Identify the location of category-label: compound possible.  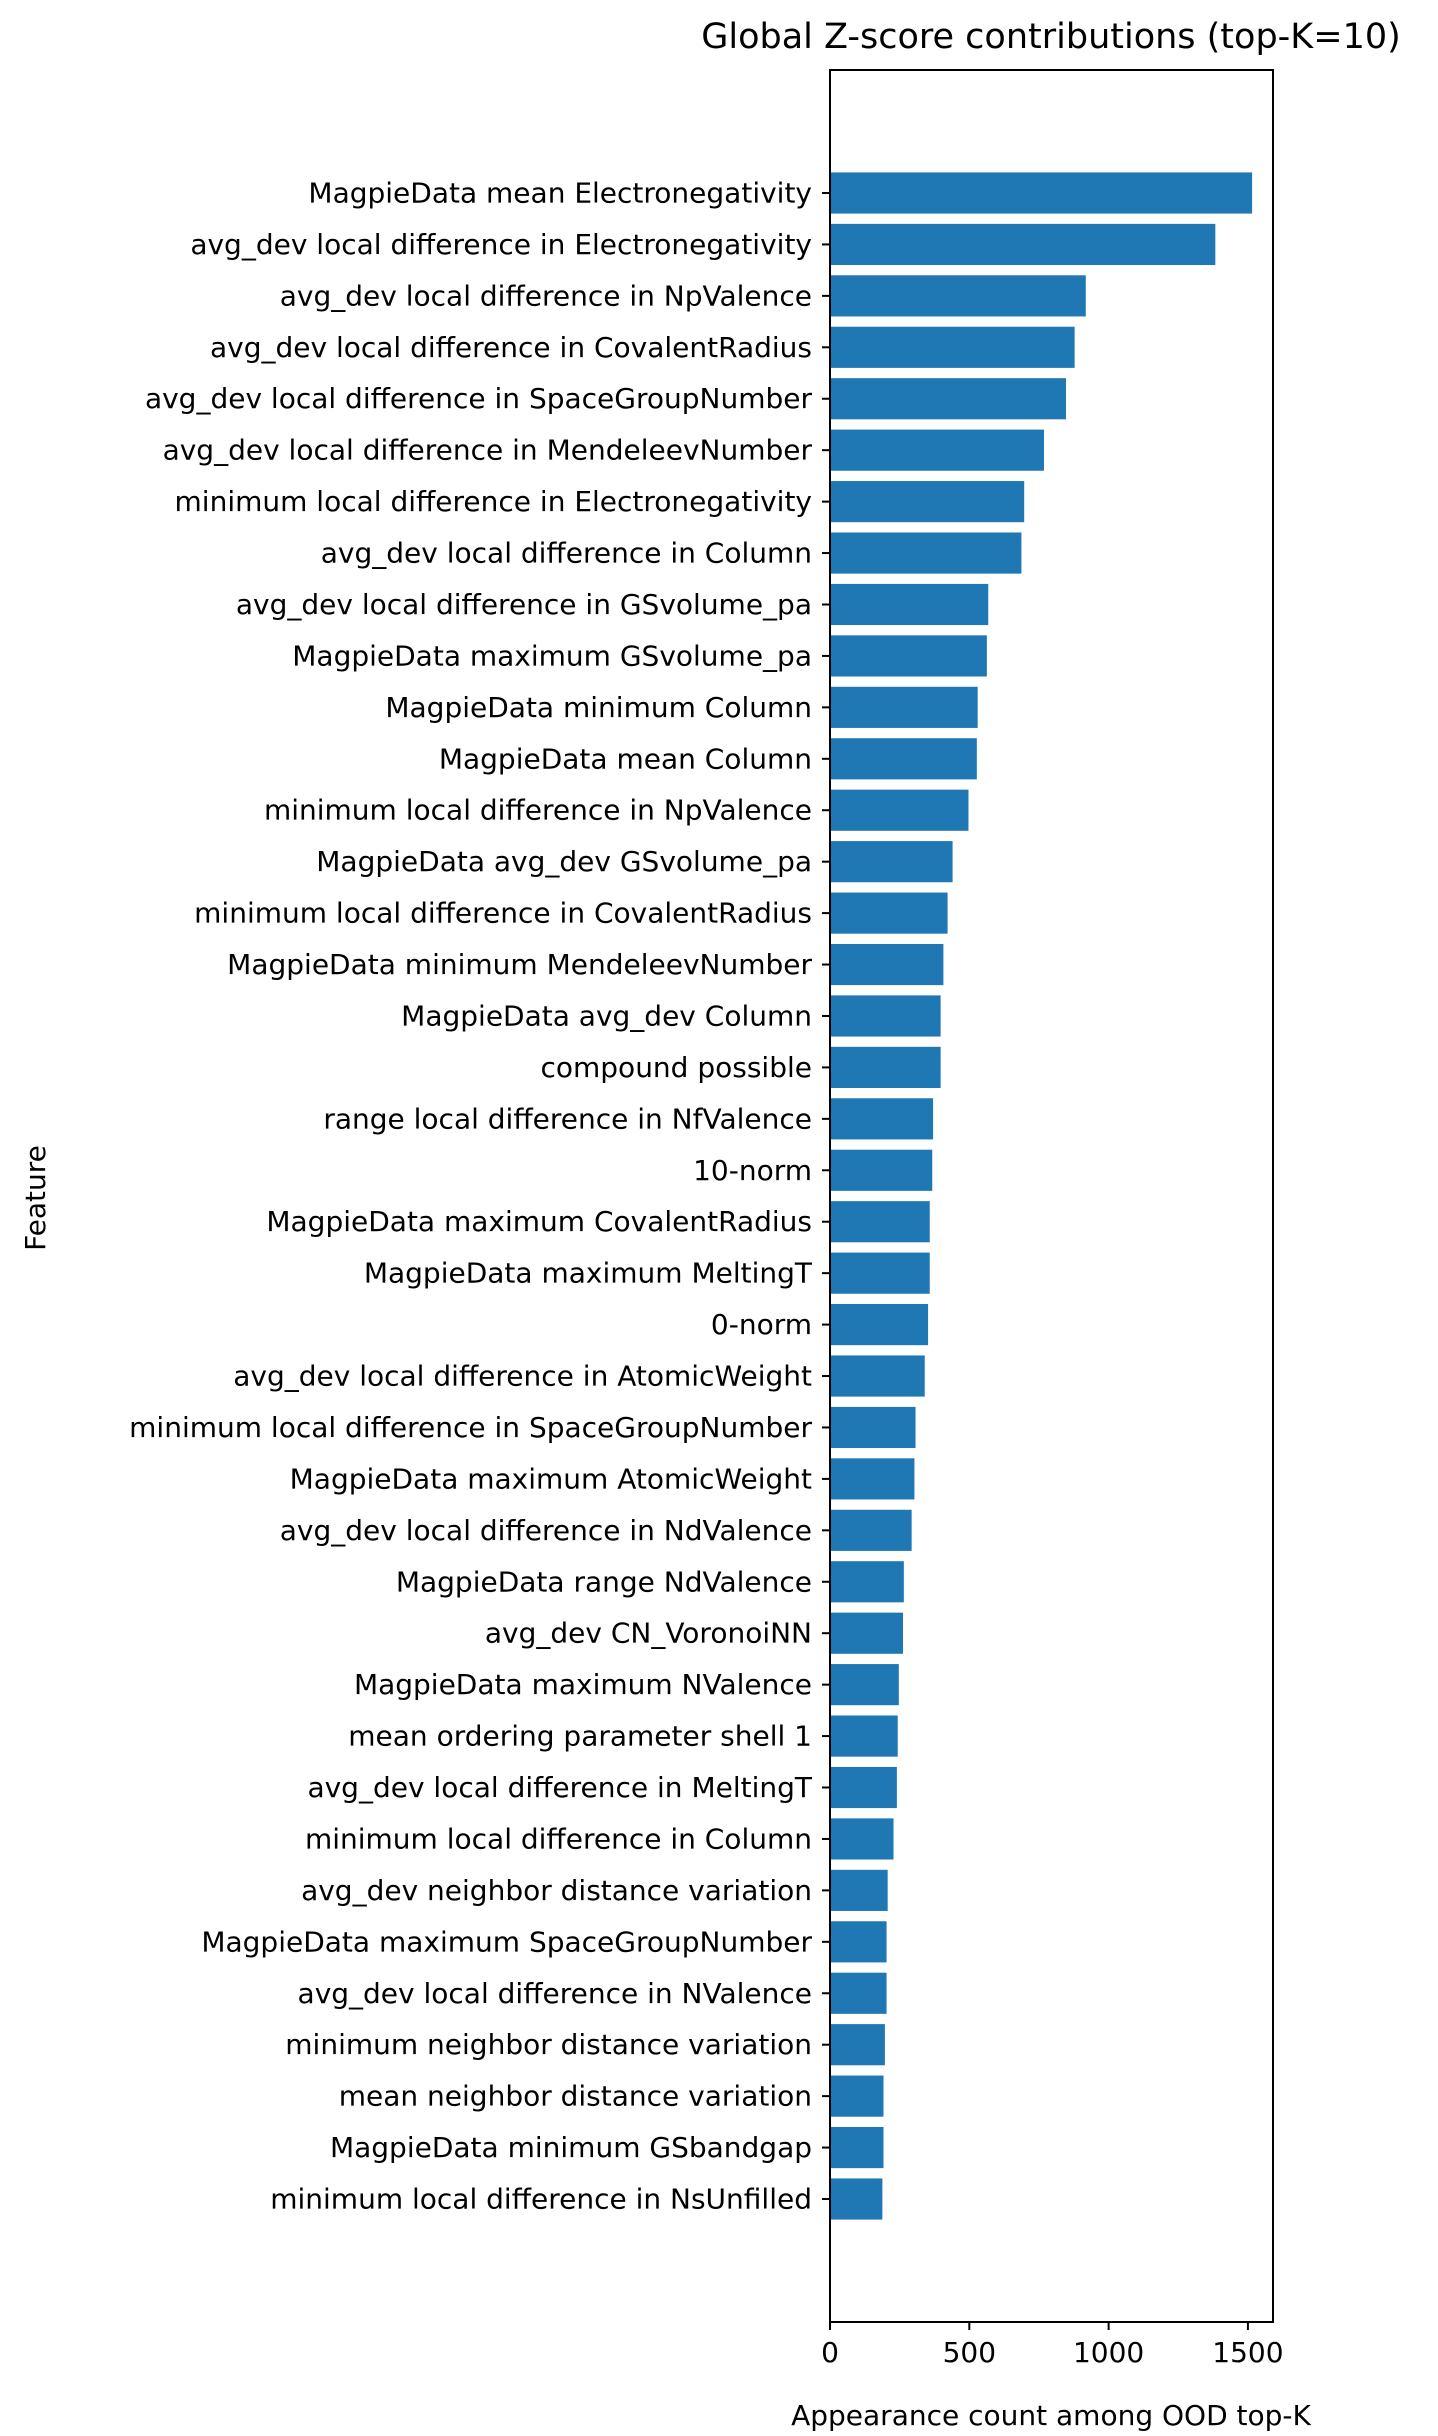
(676, 1067).